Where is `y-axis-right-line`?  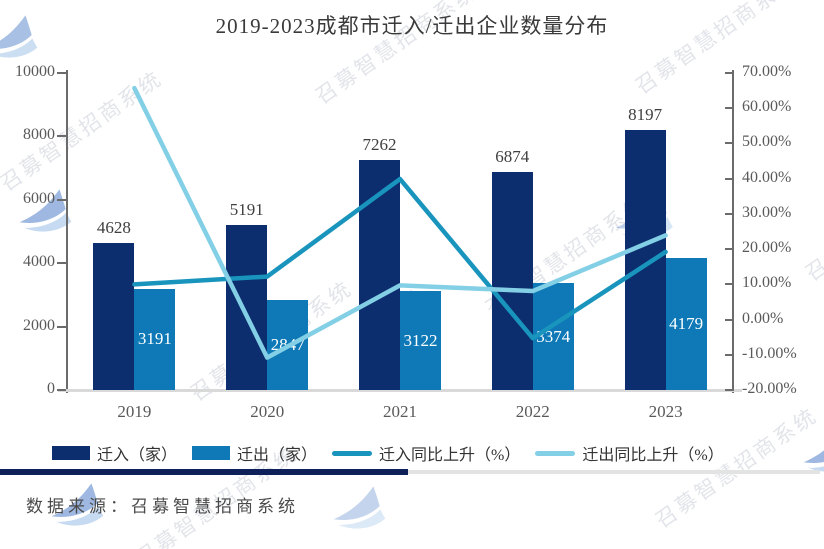
y-axis-right-line is located at coordinates (733, 231).